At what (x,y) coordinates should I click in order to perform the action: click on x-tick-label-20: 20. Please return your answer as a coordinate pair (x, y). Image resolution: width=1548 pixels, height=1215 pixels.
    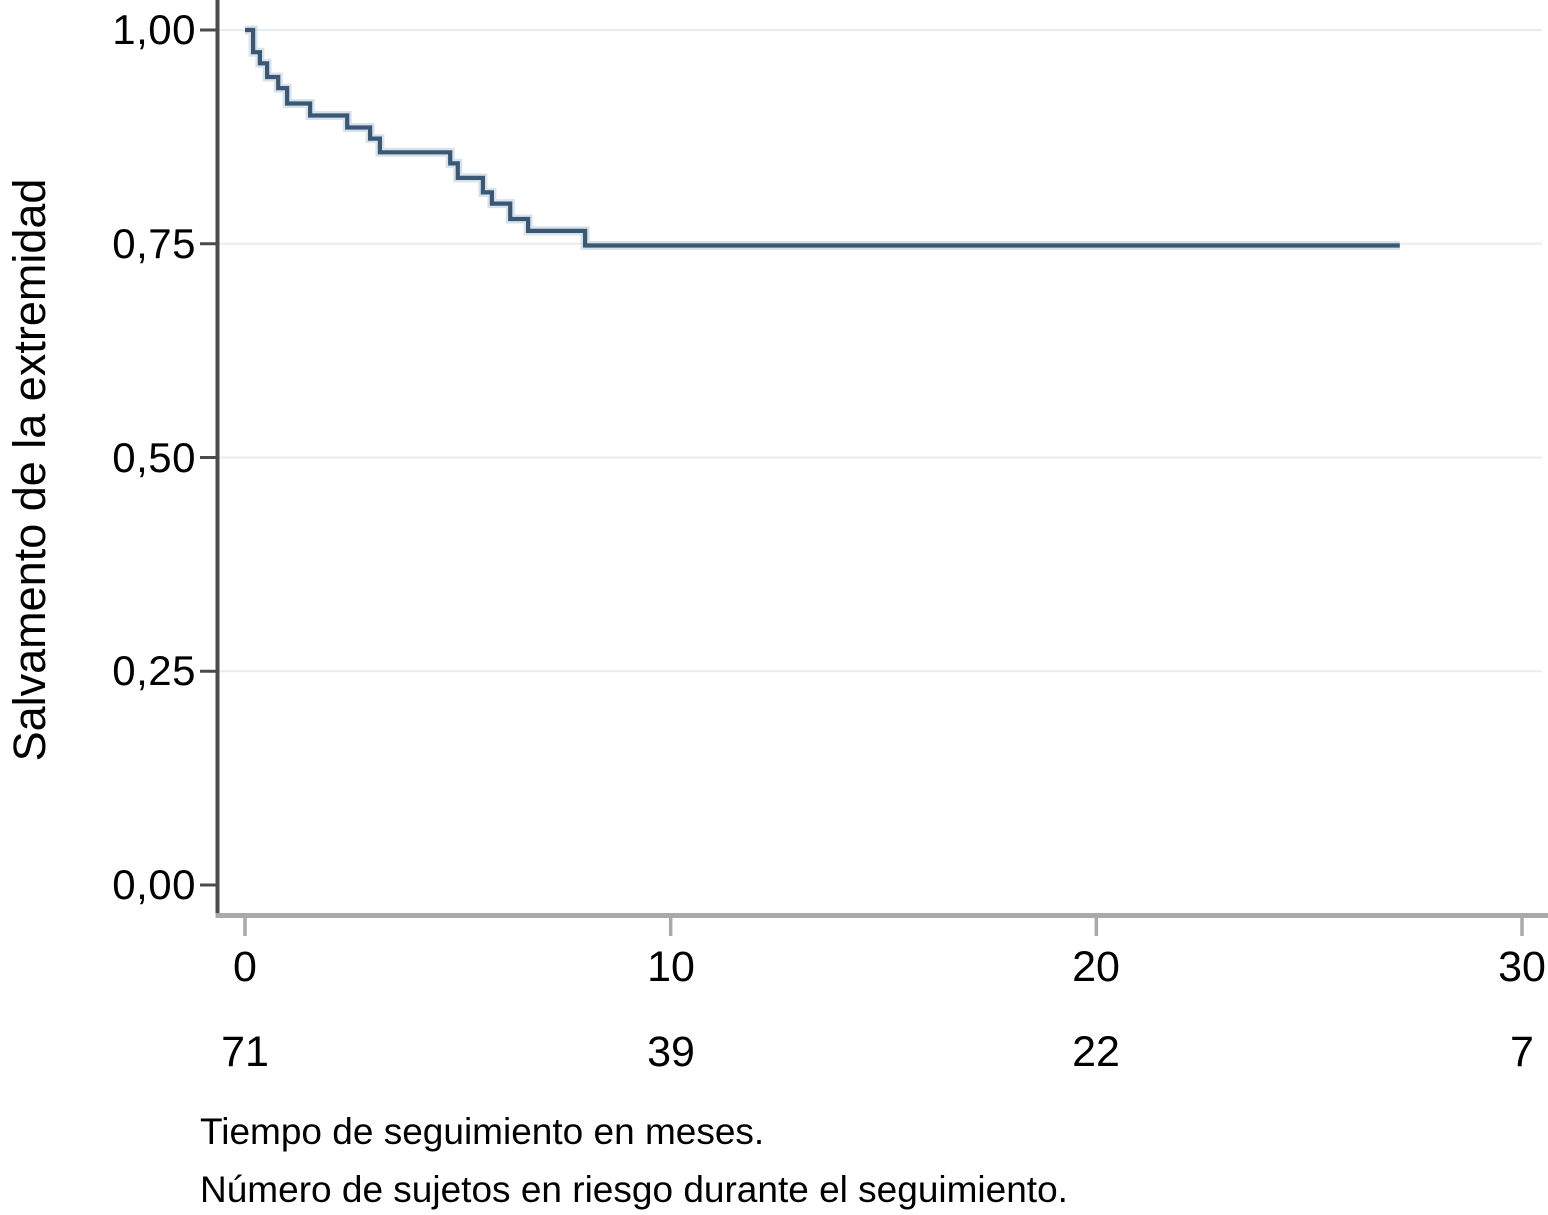
    Looking at the image, I should click on (1096, 967).